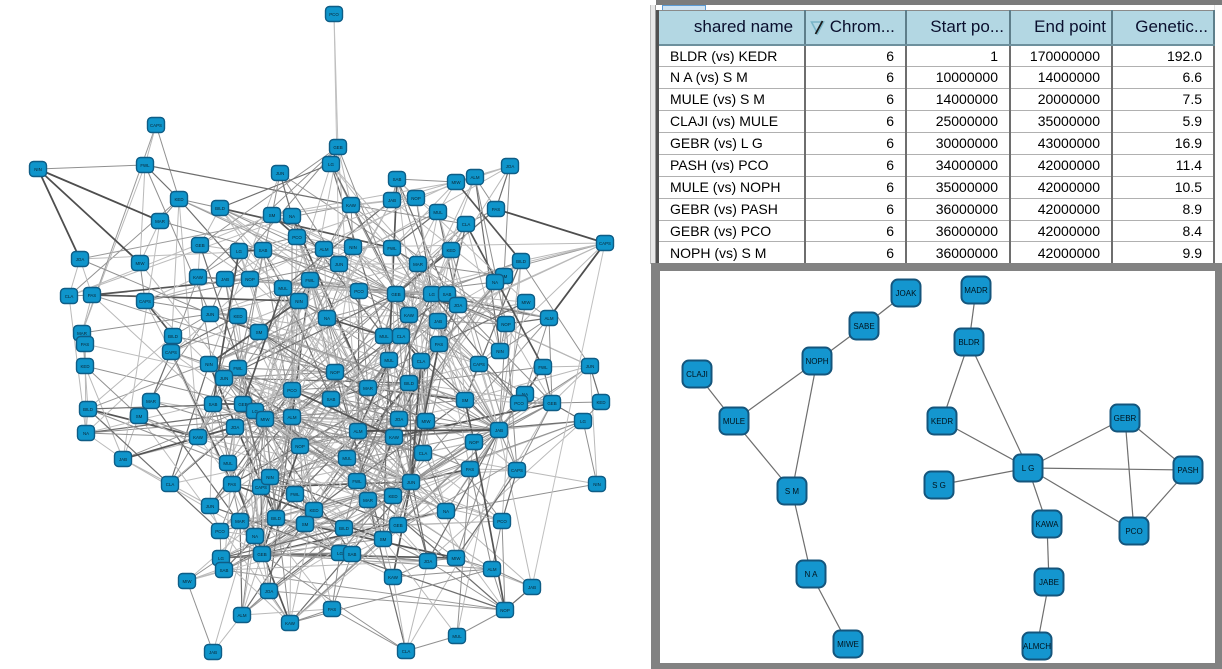 The image size is (1222, 669). I want to click on svg-text: NOPH, so click(816, 361).